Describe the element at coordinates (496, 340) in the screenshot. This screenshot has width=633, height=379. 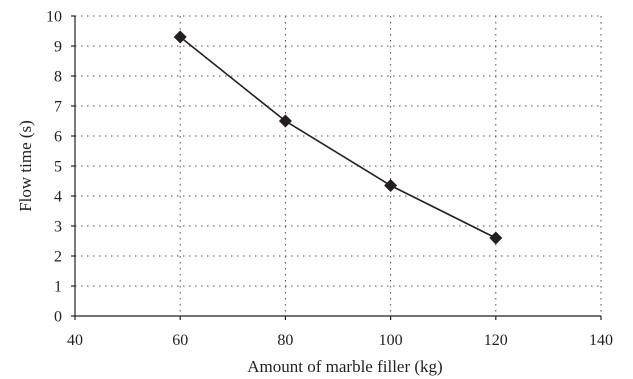
I see `x-tick-label: 120` at that location.